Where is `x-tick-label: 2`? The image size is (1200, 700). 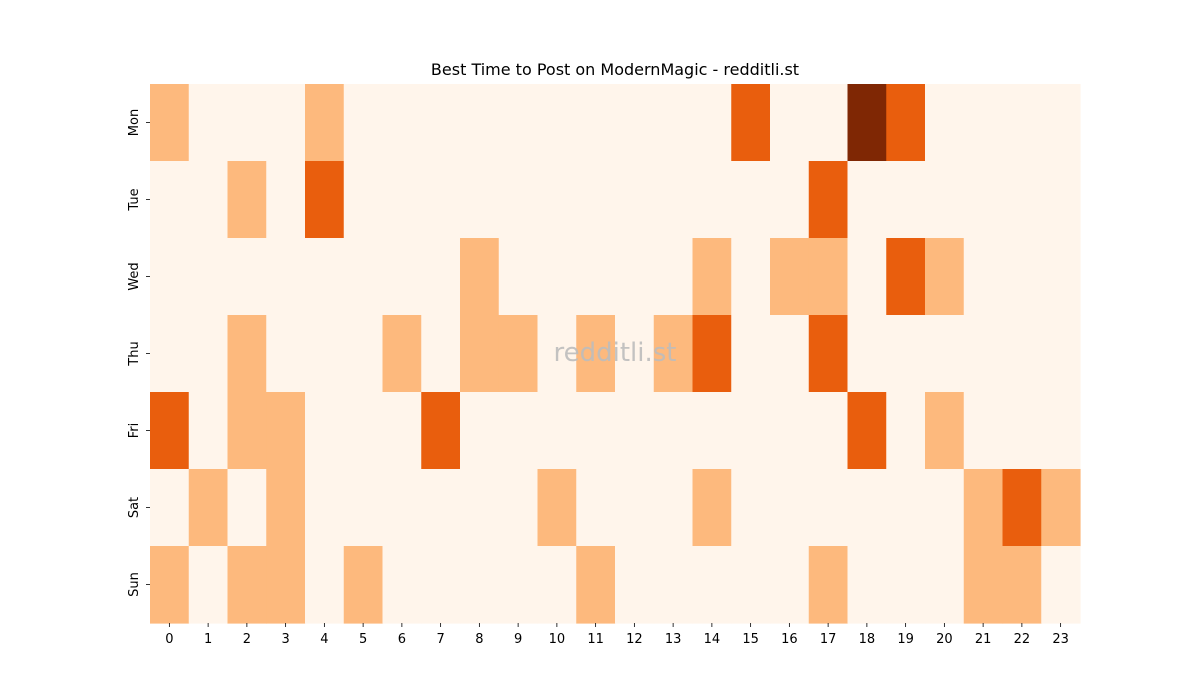
x-tick-label: 2 is located at coordinates (247, 639).